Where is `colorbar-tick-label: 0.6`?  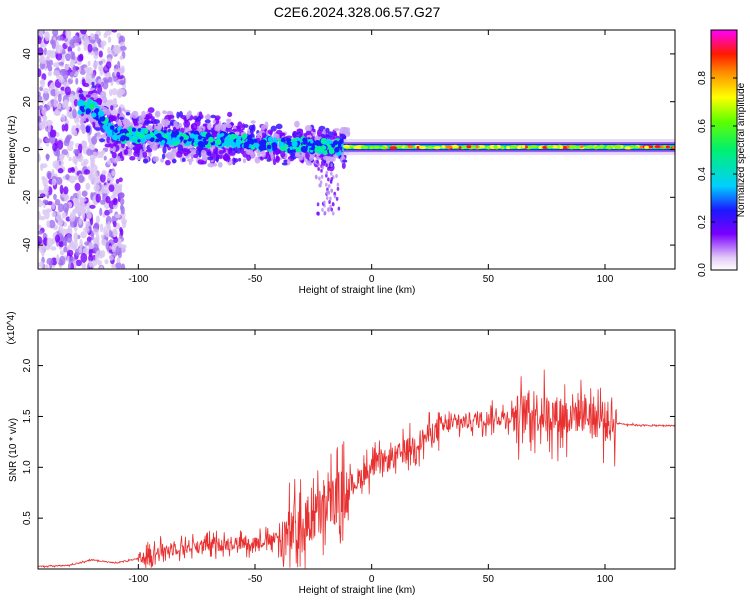 colorbar-tick-label: 0.6 is located at coordinates (702, 126).